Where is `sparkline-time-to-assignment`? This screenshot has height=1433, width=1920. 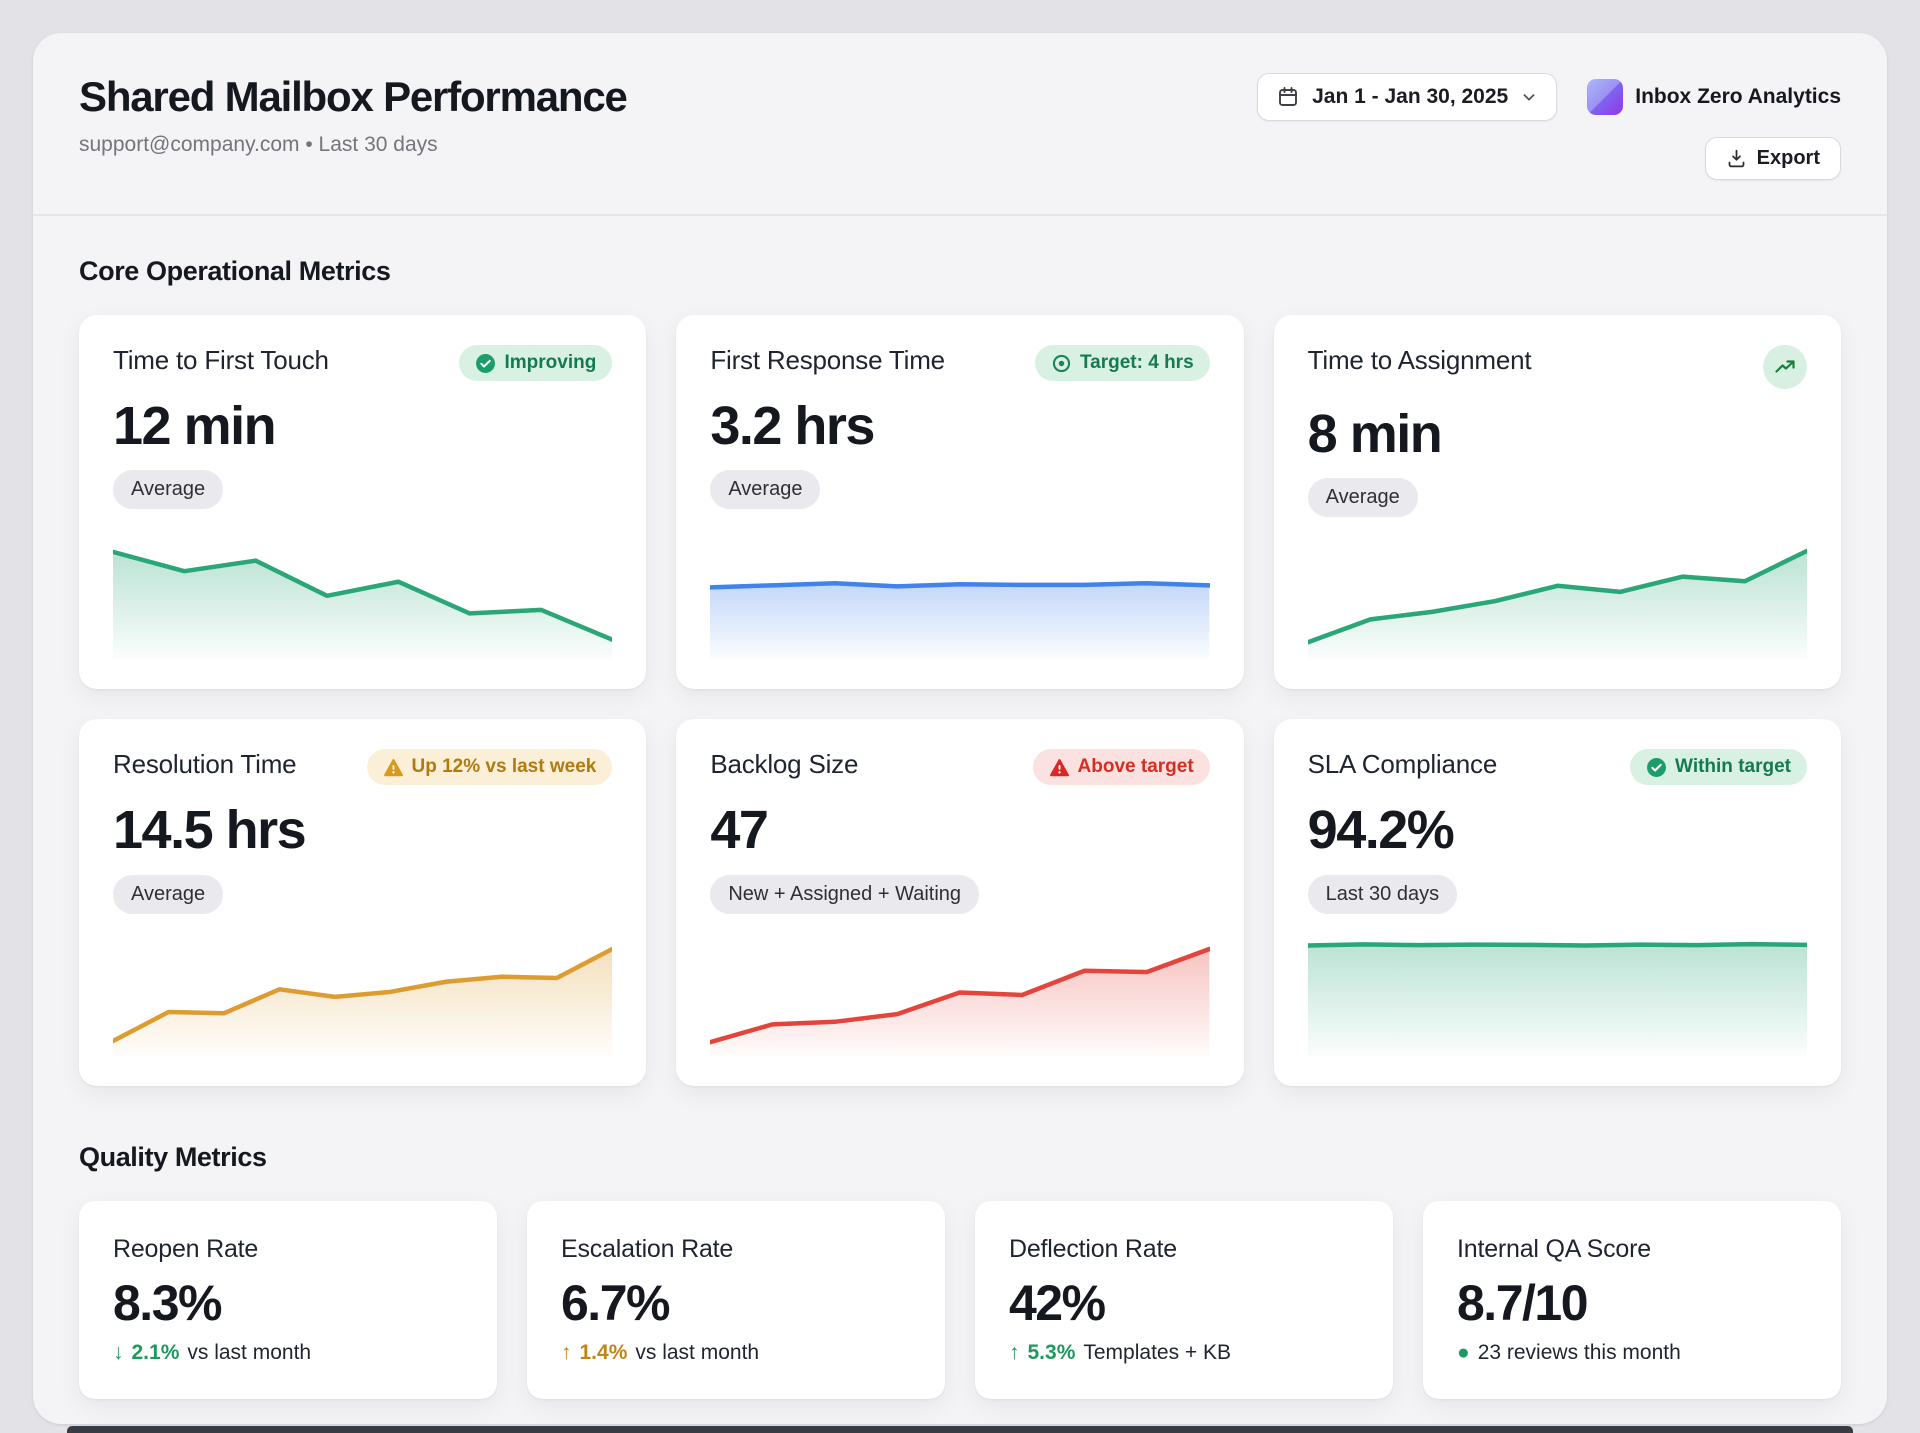 sparkline-time-to-assignment is located at coordinates (1557, 588).